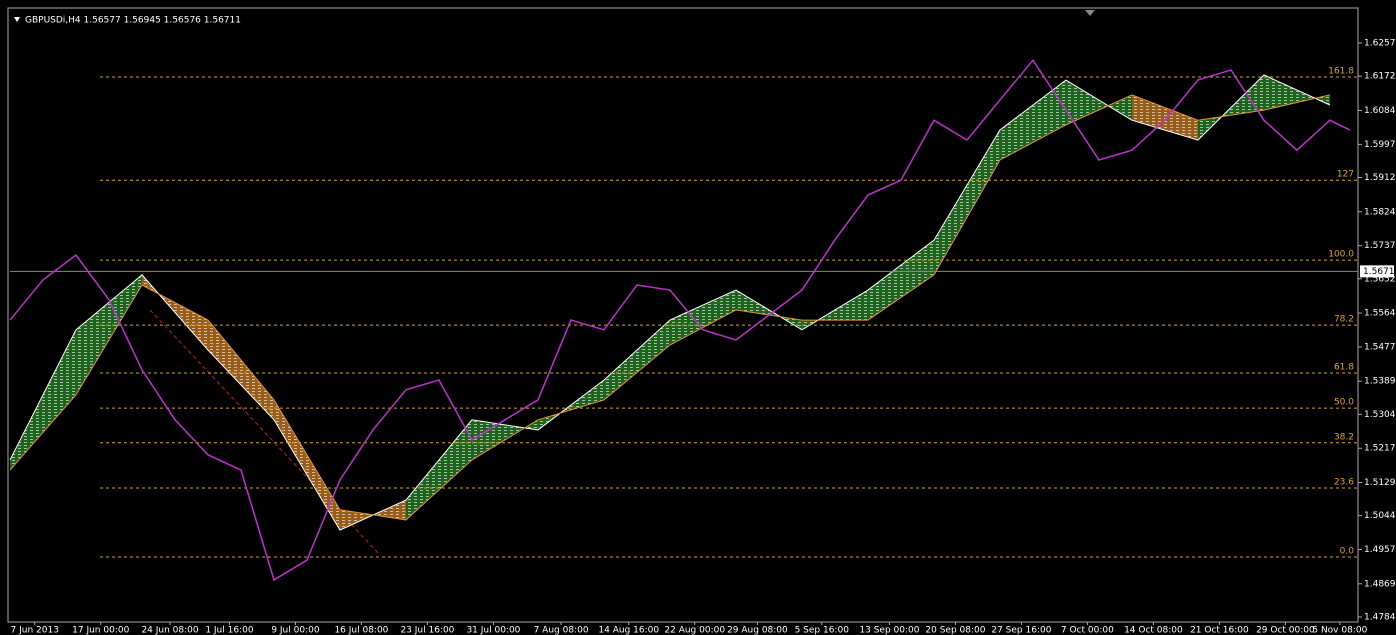 The height and width of the screenshot is (635, 1396). I want to click on shift-marker, so click(1090, 13).